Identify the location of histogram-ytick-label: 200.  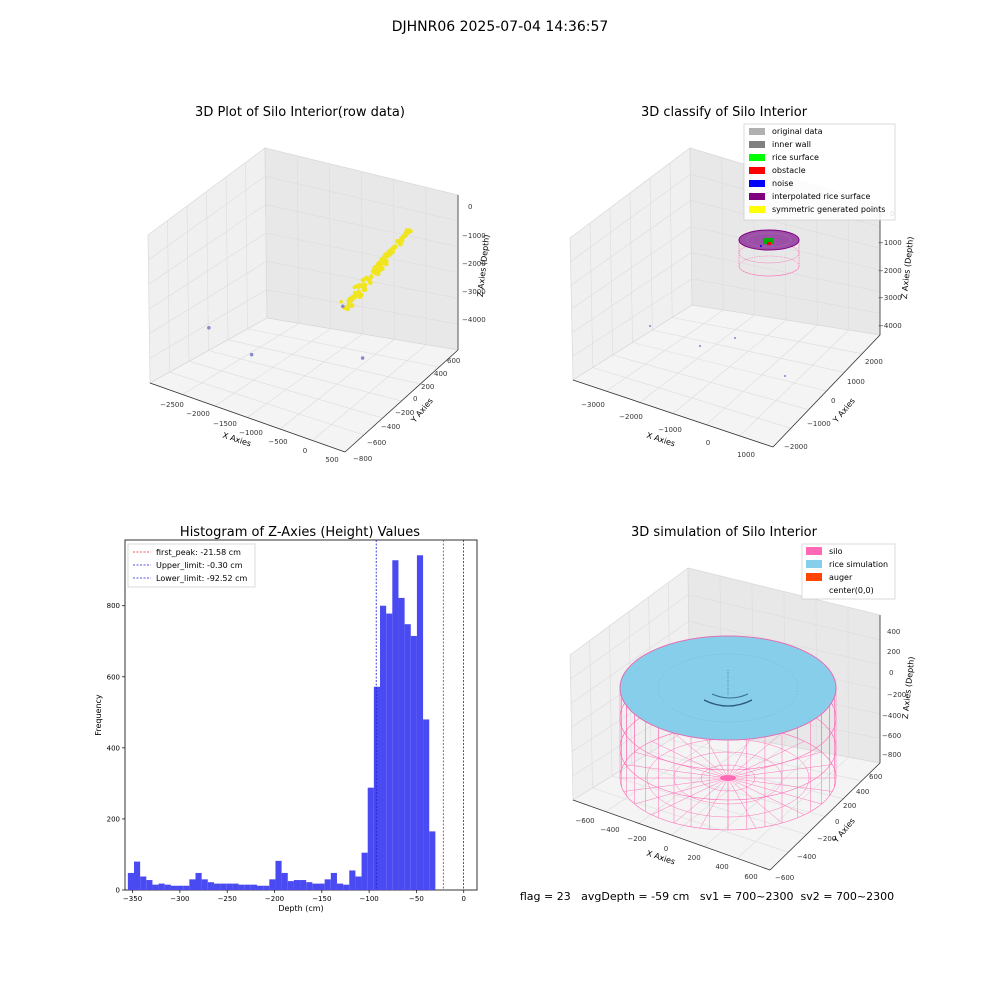
(113, 819).